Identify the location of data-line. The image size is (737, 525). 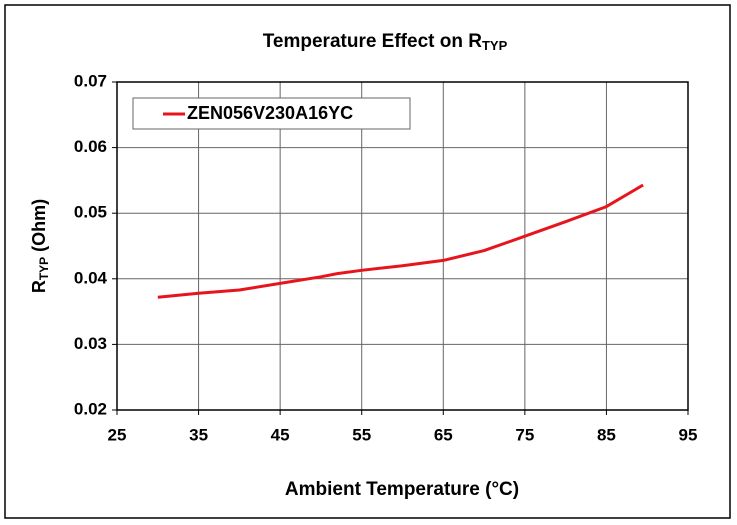
(400, 241).